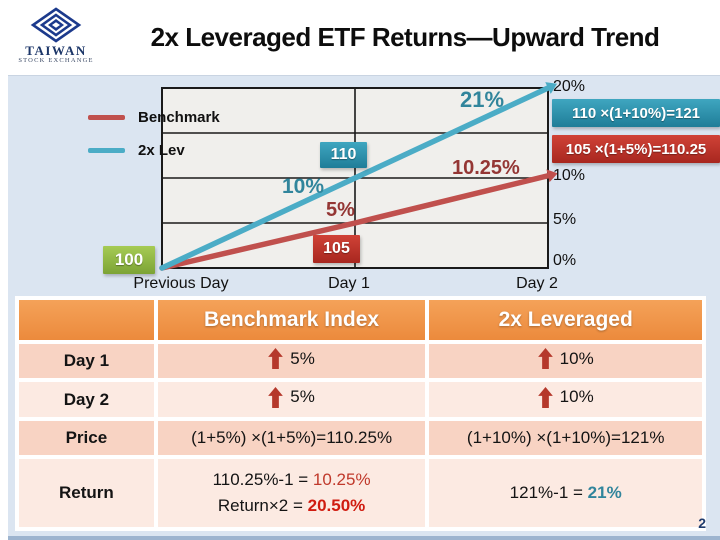 Image resolution: width=720 pixels, height=540 pixels. Describe the element at coordinates (486, 168) in the screenshot. I see `benchmark-day2-pct-label: 10.25%` at that location.